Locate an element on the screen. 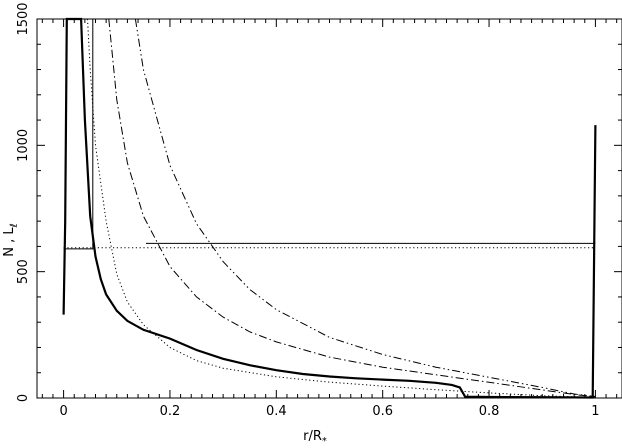  y-tick-label: 0 is located at coordinates (23, 398).